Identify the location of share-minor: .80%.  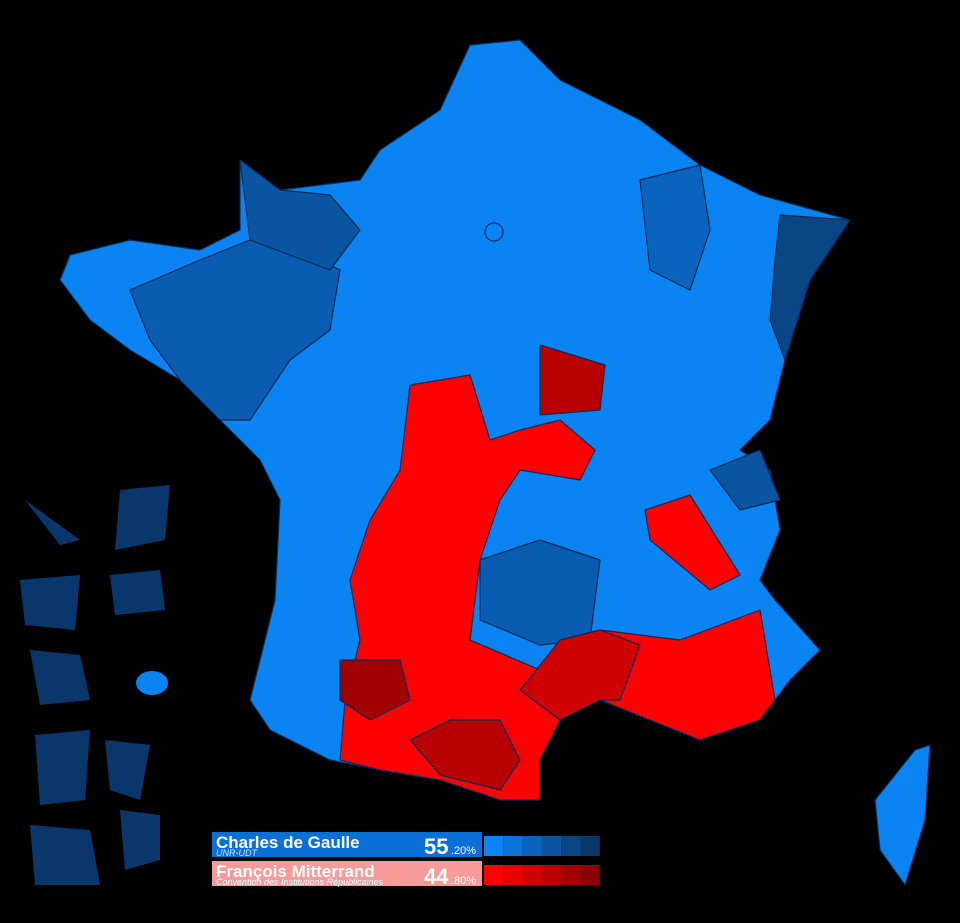
(463, 881).